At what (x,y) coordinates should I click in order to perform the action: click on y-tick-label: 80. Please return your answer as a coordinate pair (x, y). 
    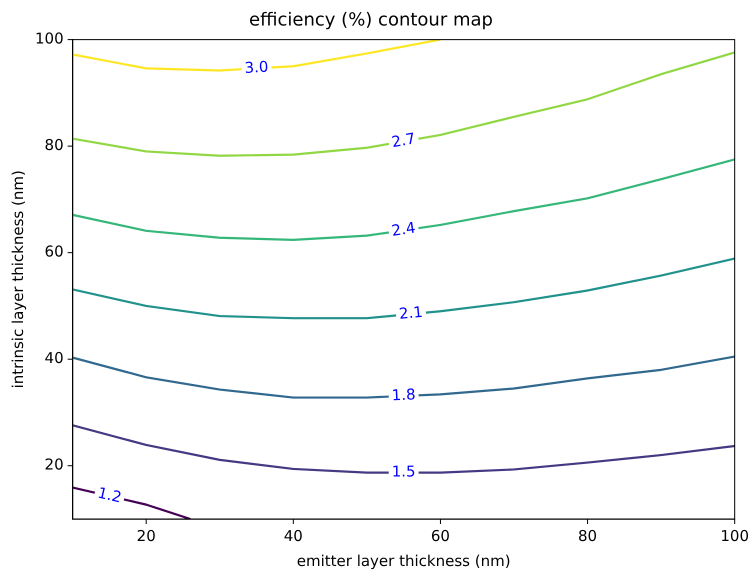
    Looking at the image, I should click on (54, 145).